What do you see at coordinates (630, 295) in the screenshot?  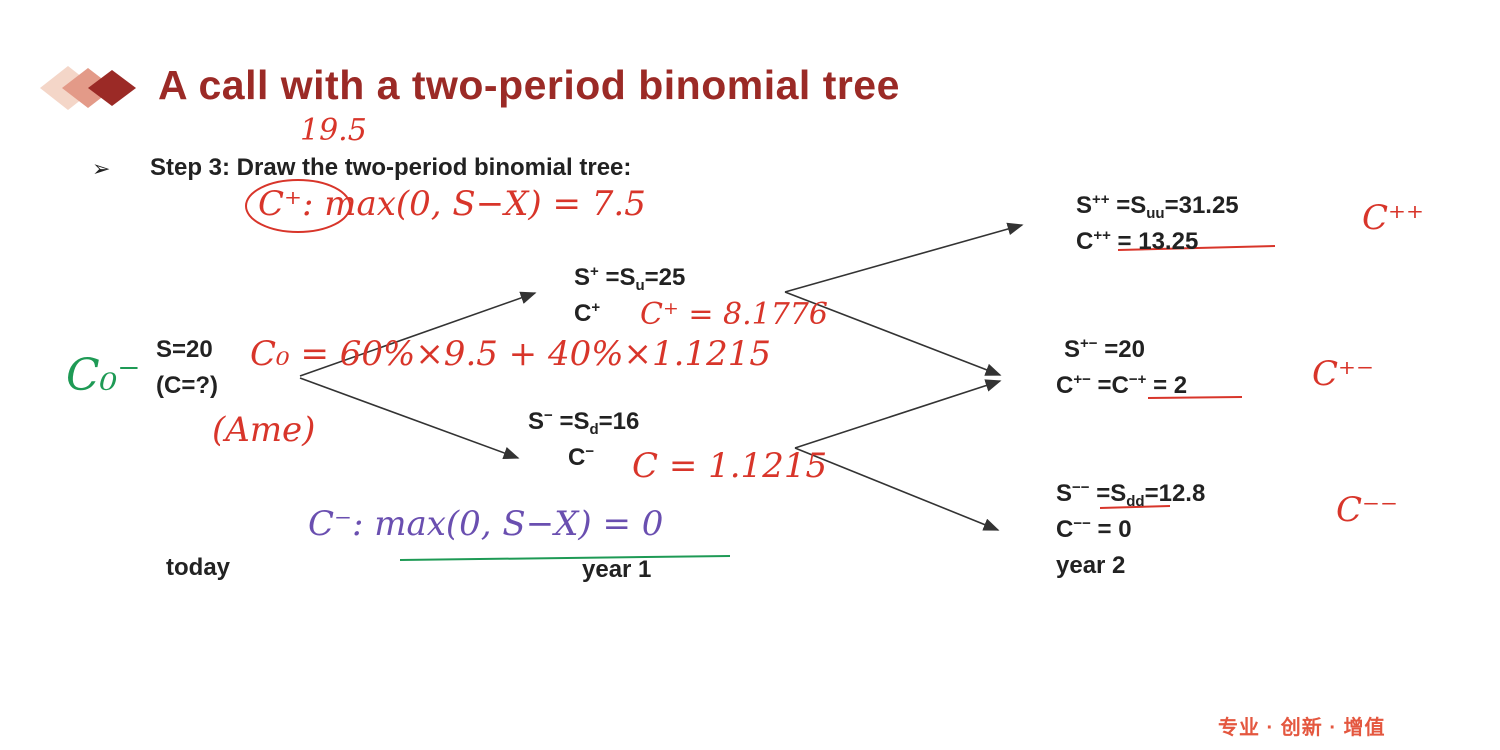 I see `node-up: S+ =Su=25 C+` at bounding box center [630, 295].